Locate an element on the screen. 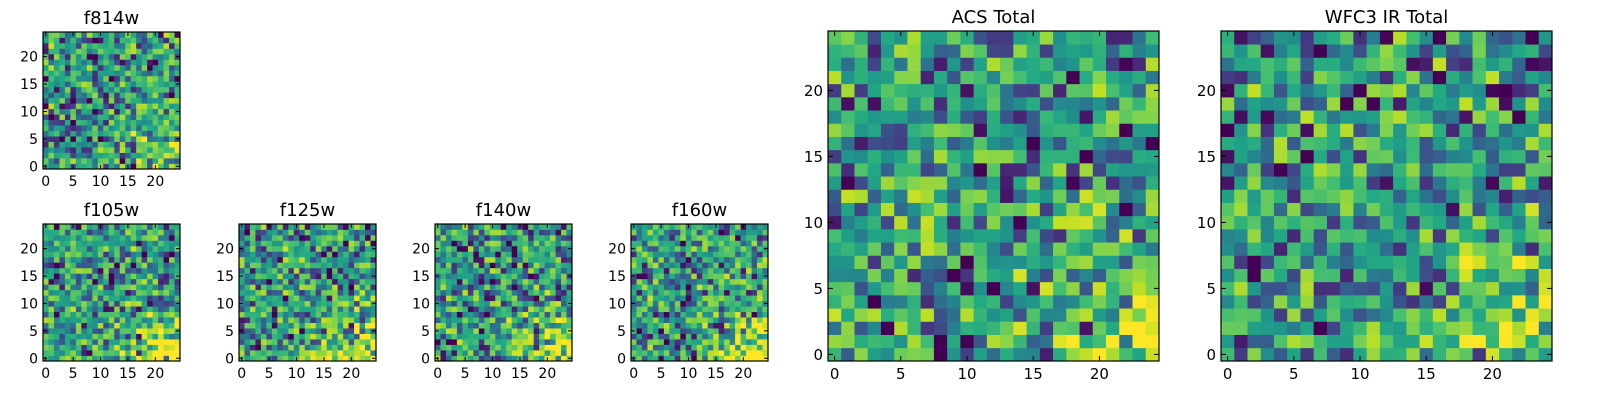 This screenshot has height=400, width=1600. y-tick-label: 20 is located at coordinates (225, 250).